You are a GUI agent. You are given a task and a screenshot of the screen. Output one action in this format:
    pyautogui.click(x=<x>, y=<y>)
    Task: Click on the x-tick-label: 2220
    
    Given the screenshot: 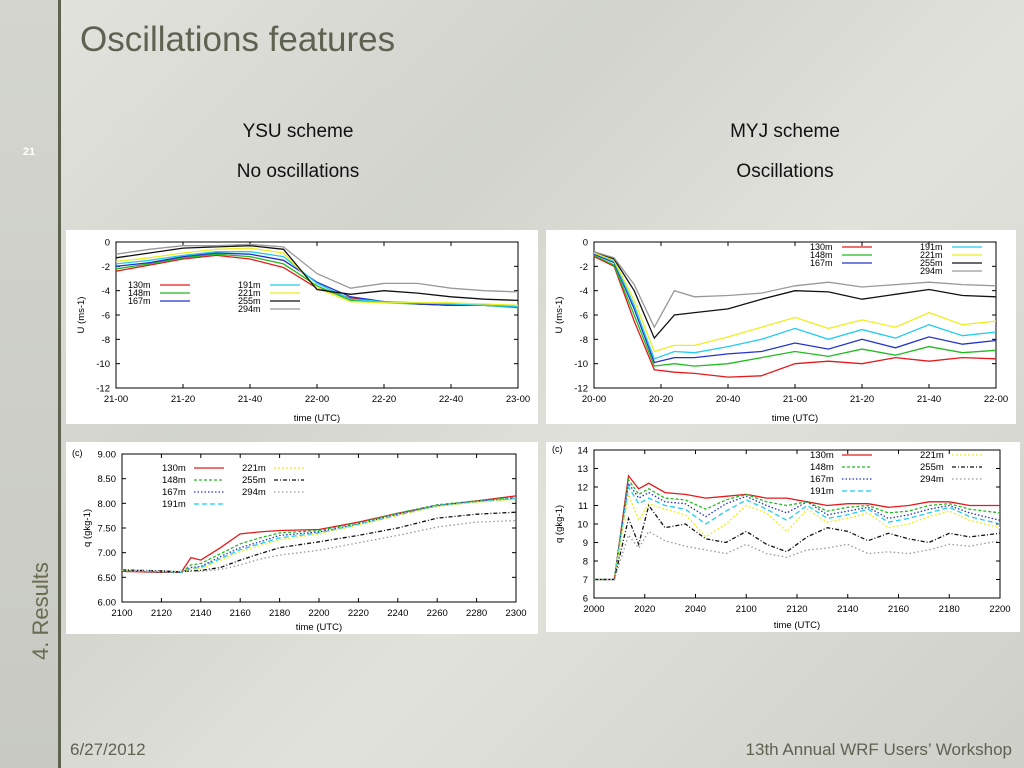 What is the action you would take?
    pyautogui.click(x=358, y=613)
    